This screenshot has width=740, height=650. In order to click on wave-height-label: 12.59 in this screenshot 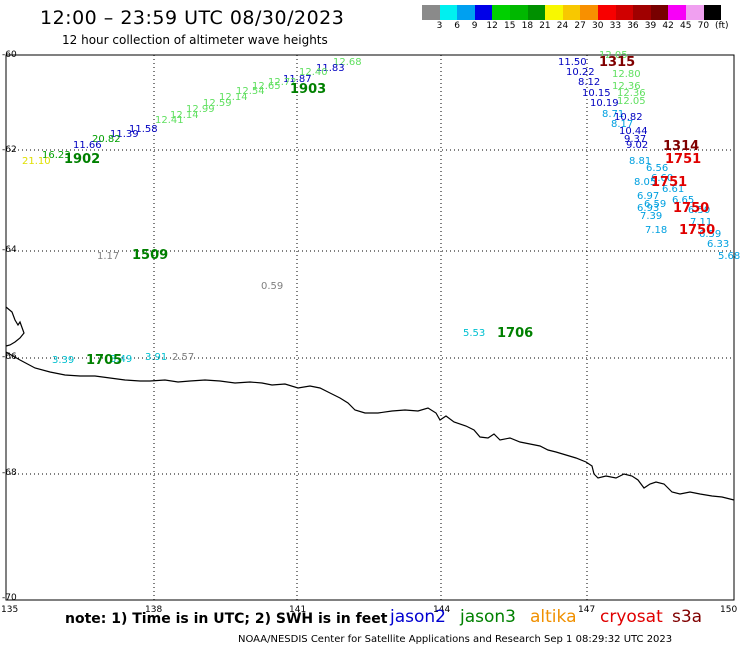, I will do `click(217, 103)`.